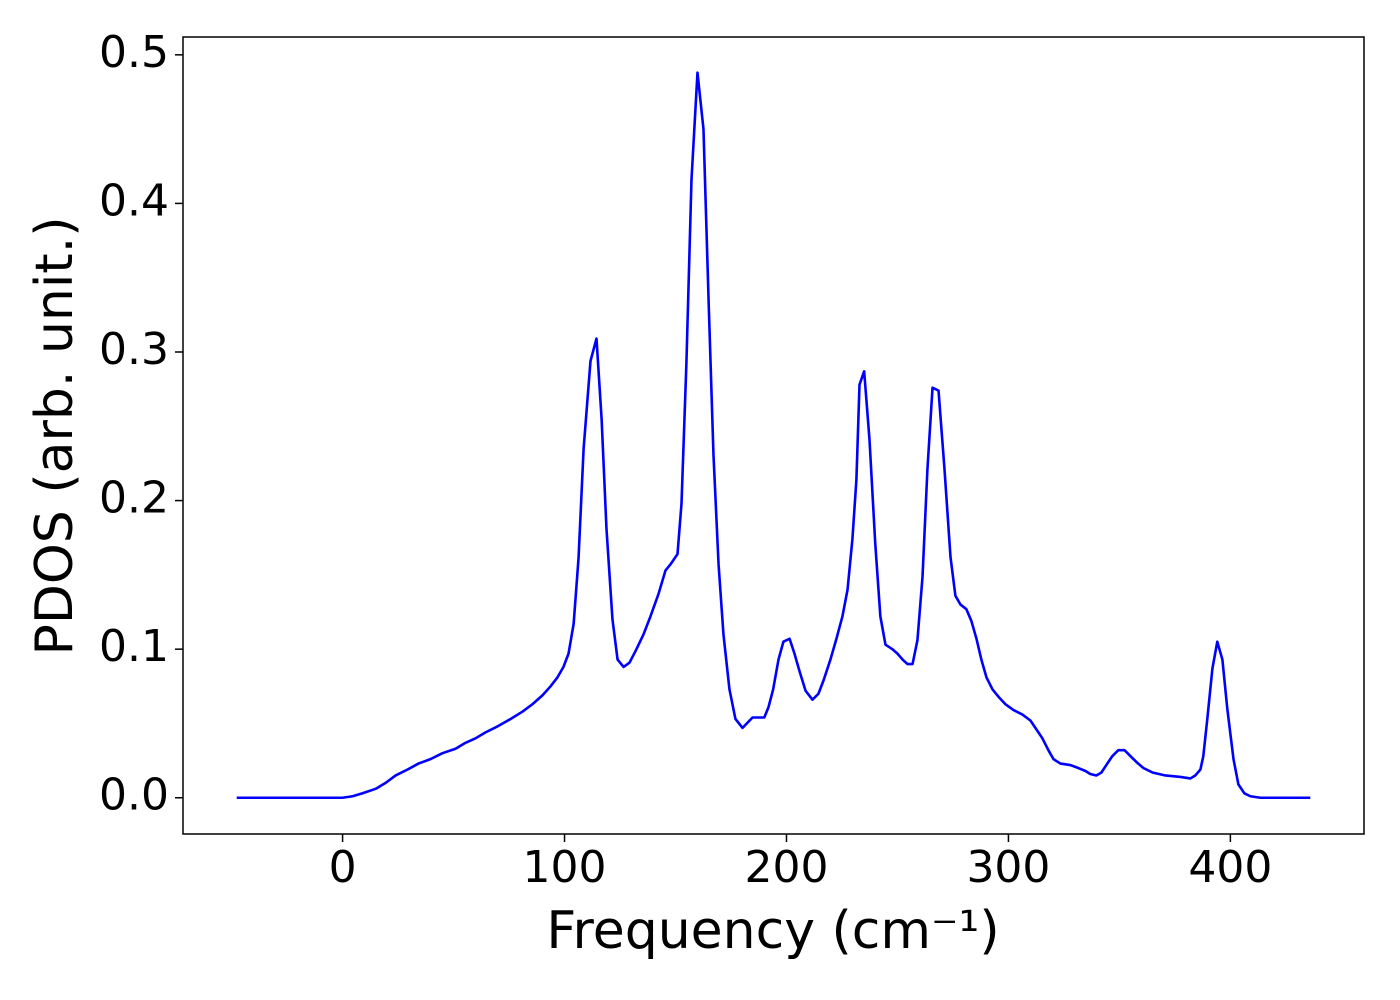 The height and width of the screenshot is (1000, 1400). I want to click on x-tick-label: 100, so click(565, 867).